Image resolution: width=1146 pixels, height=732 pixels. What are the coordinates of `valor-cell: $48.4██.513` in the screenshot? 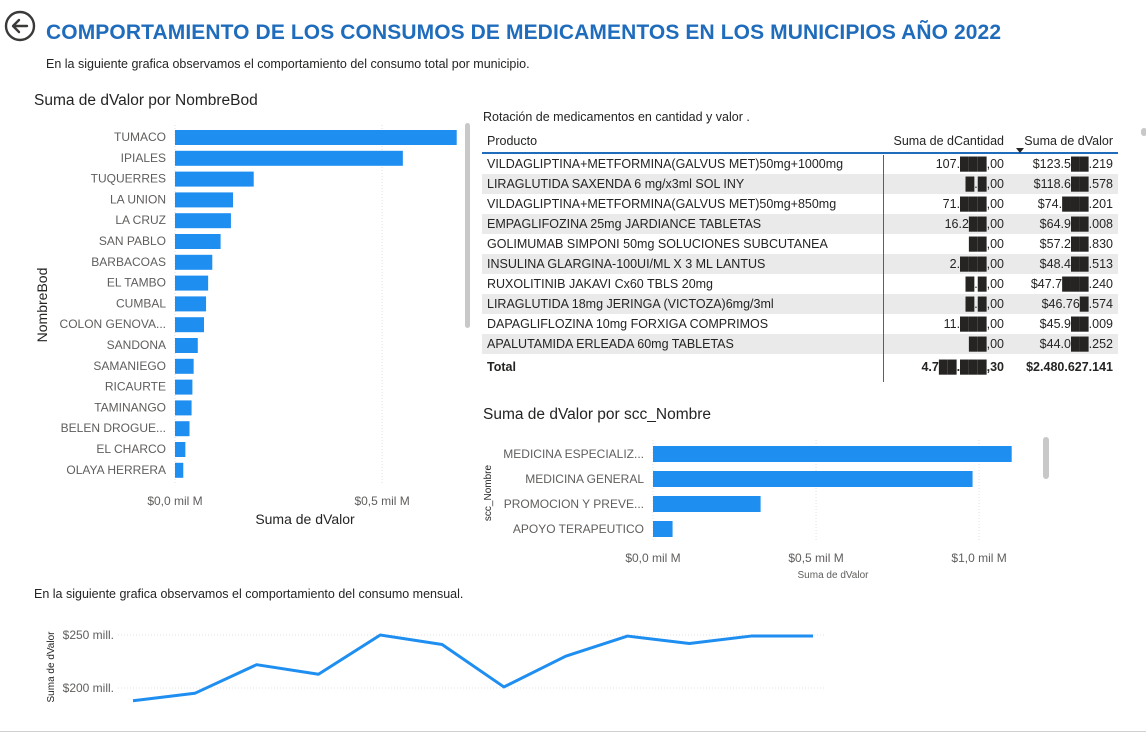 It's located at (1063, 264).